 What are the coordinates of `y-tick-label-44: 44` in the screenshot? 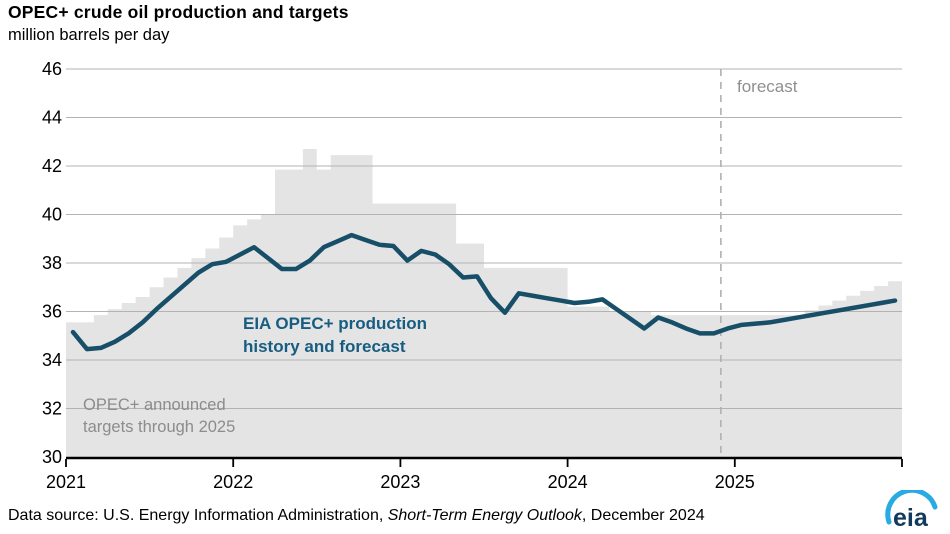 It's located at (52, 118).